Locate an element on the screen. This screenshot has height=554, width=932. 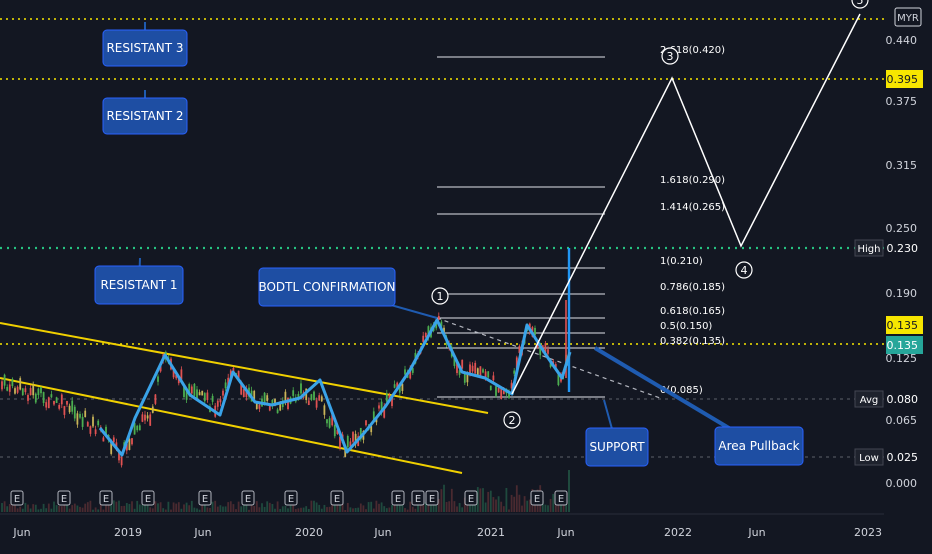
price-tick-label: 0.315 is located at coordinates (902, 165).